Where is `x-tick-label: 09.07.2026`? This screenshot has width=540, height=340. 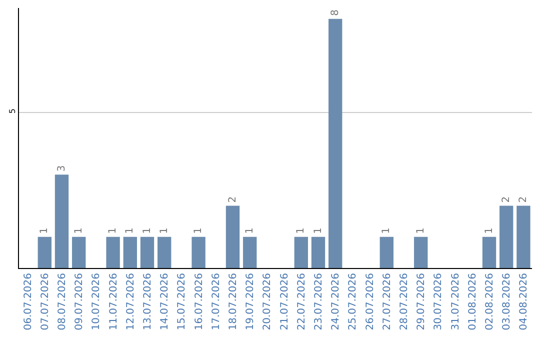
x-tick-label: 09.07.2026 is located at coordinates (80, 301).